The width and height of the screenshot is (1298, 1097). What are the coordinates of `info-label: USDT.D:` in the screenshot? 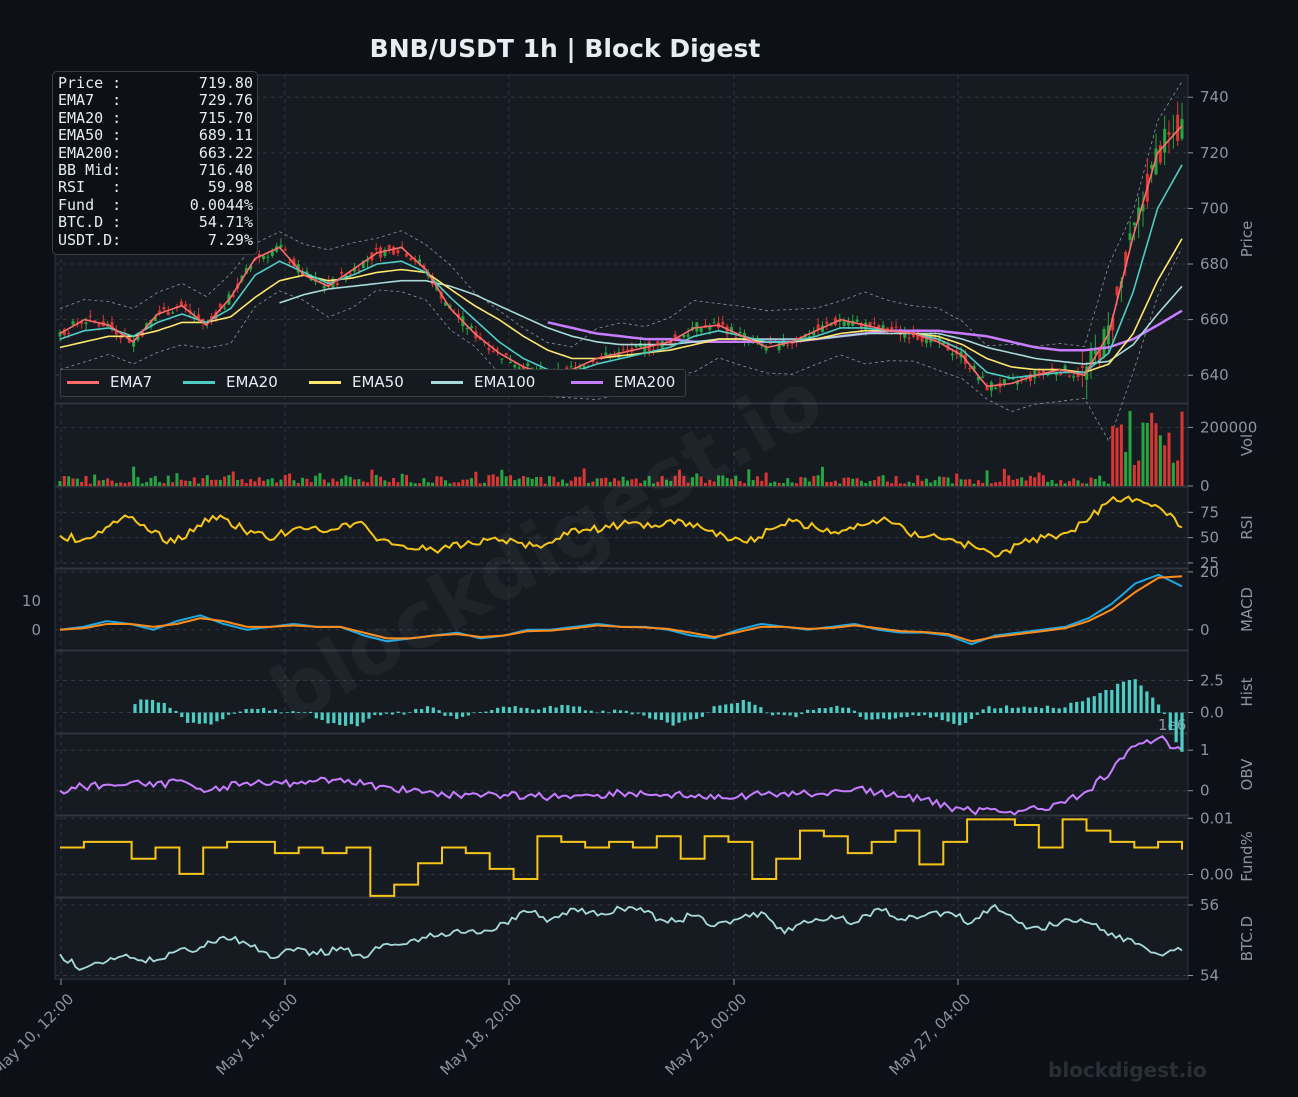 It's located at (90, 239).